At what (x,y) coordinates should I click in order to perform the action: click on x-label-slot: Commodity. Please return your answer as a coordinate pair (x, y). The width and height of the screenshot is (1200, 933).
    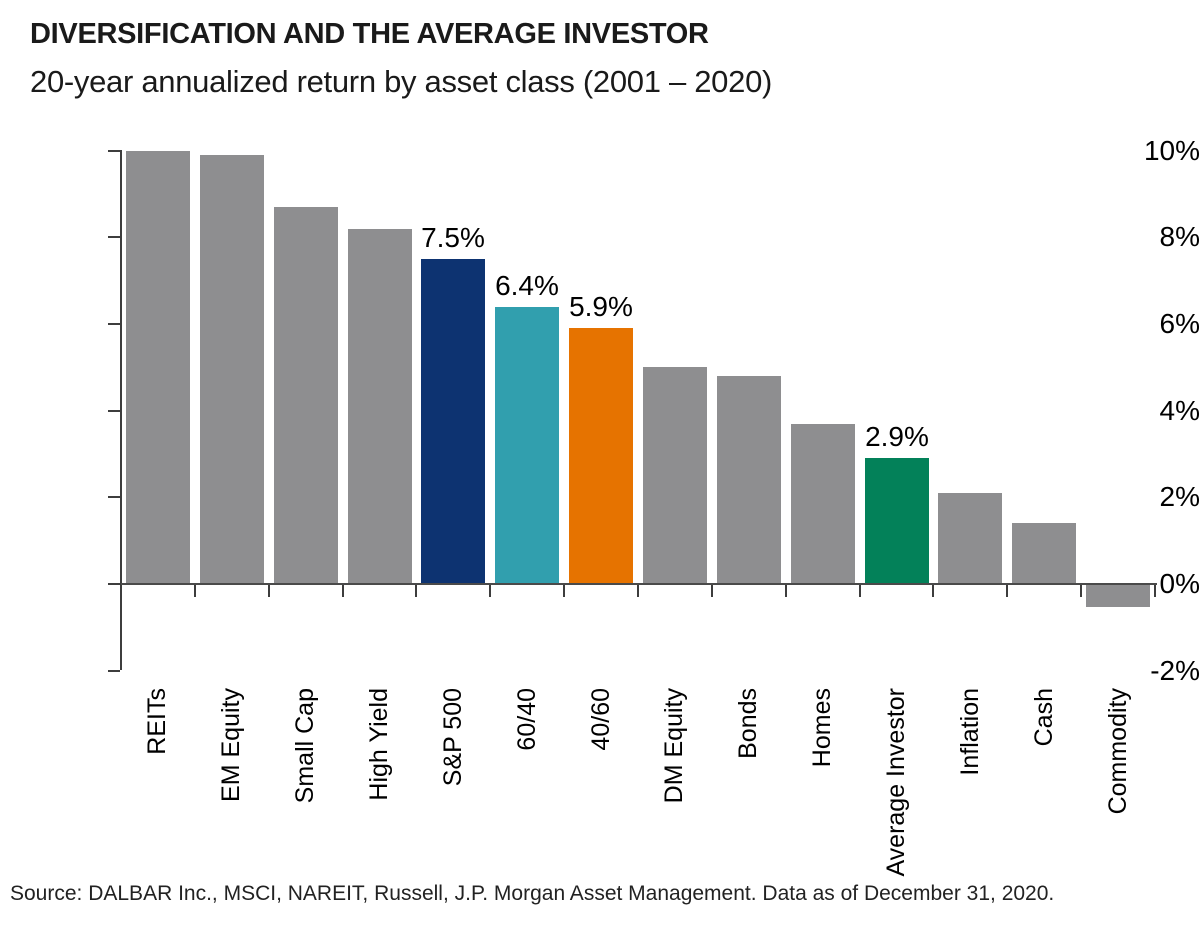
    Looking at the image, I should click on (1118, 785).